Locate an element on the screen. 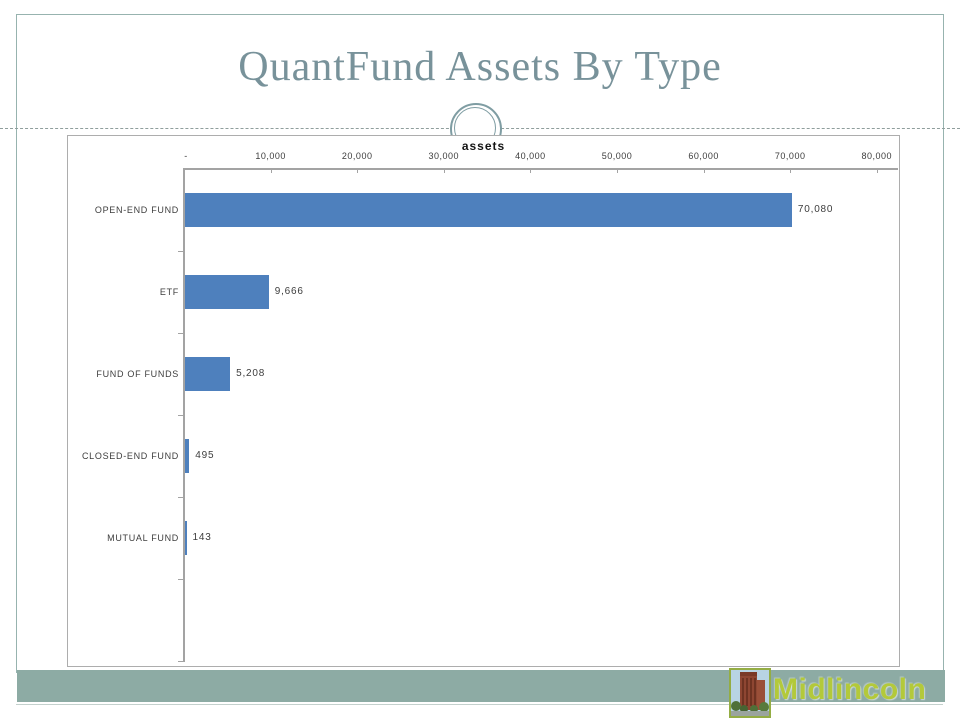  chart-title: assets is located at coordinates (483, 146).